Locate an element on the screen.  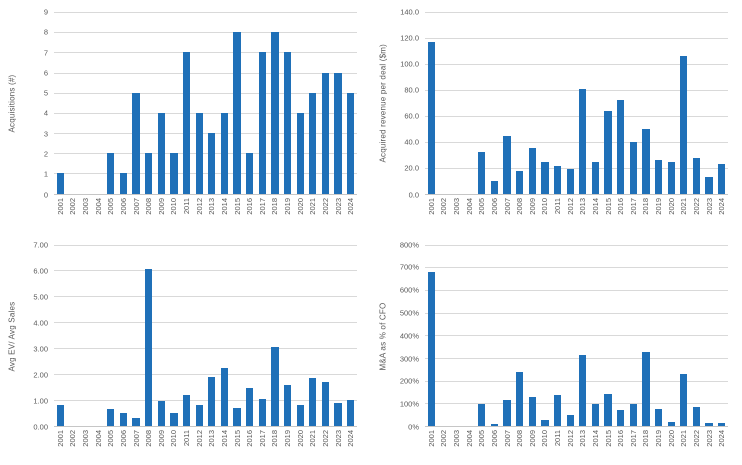
bar-2012 is located at coordinates (570, 420).